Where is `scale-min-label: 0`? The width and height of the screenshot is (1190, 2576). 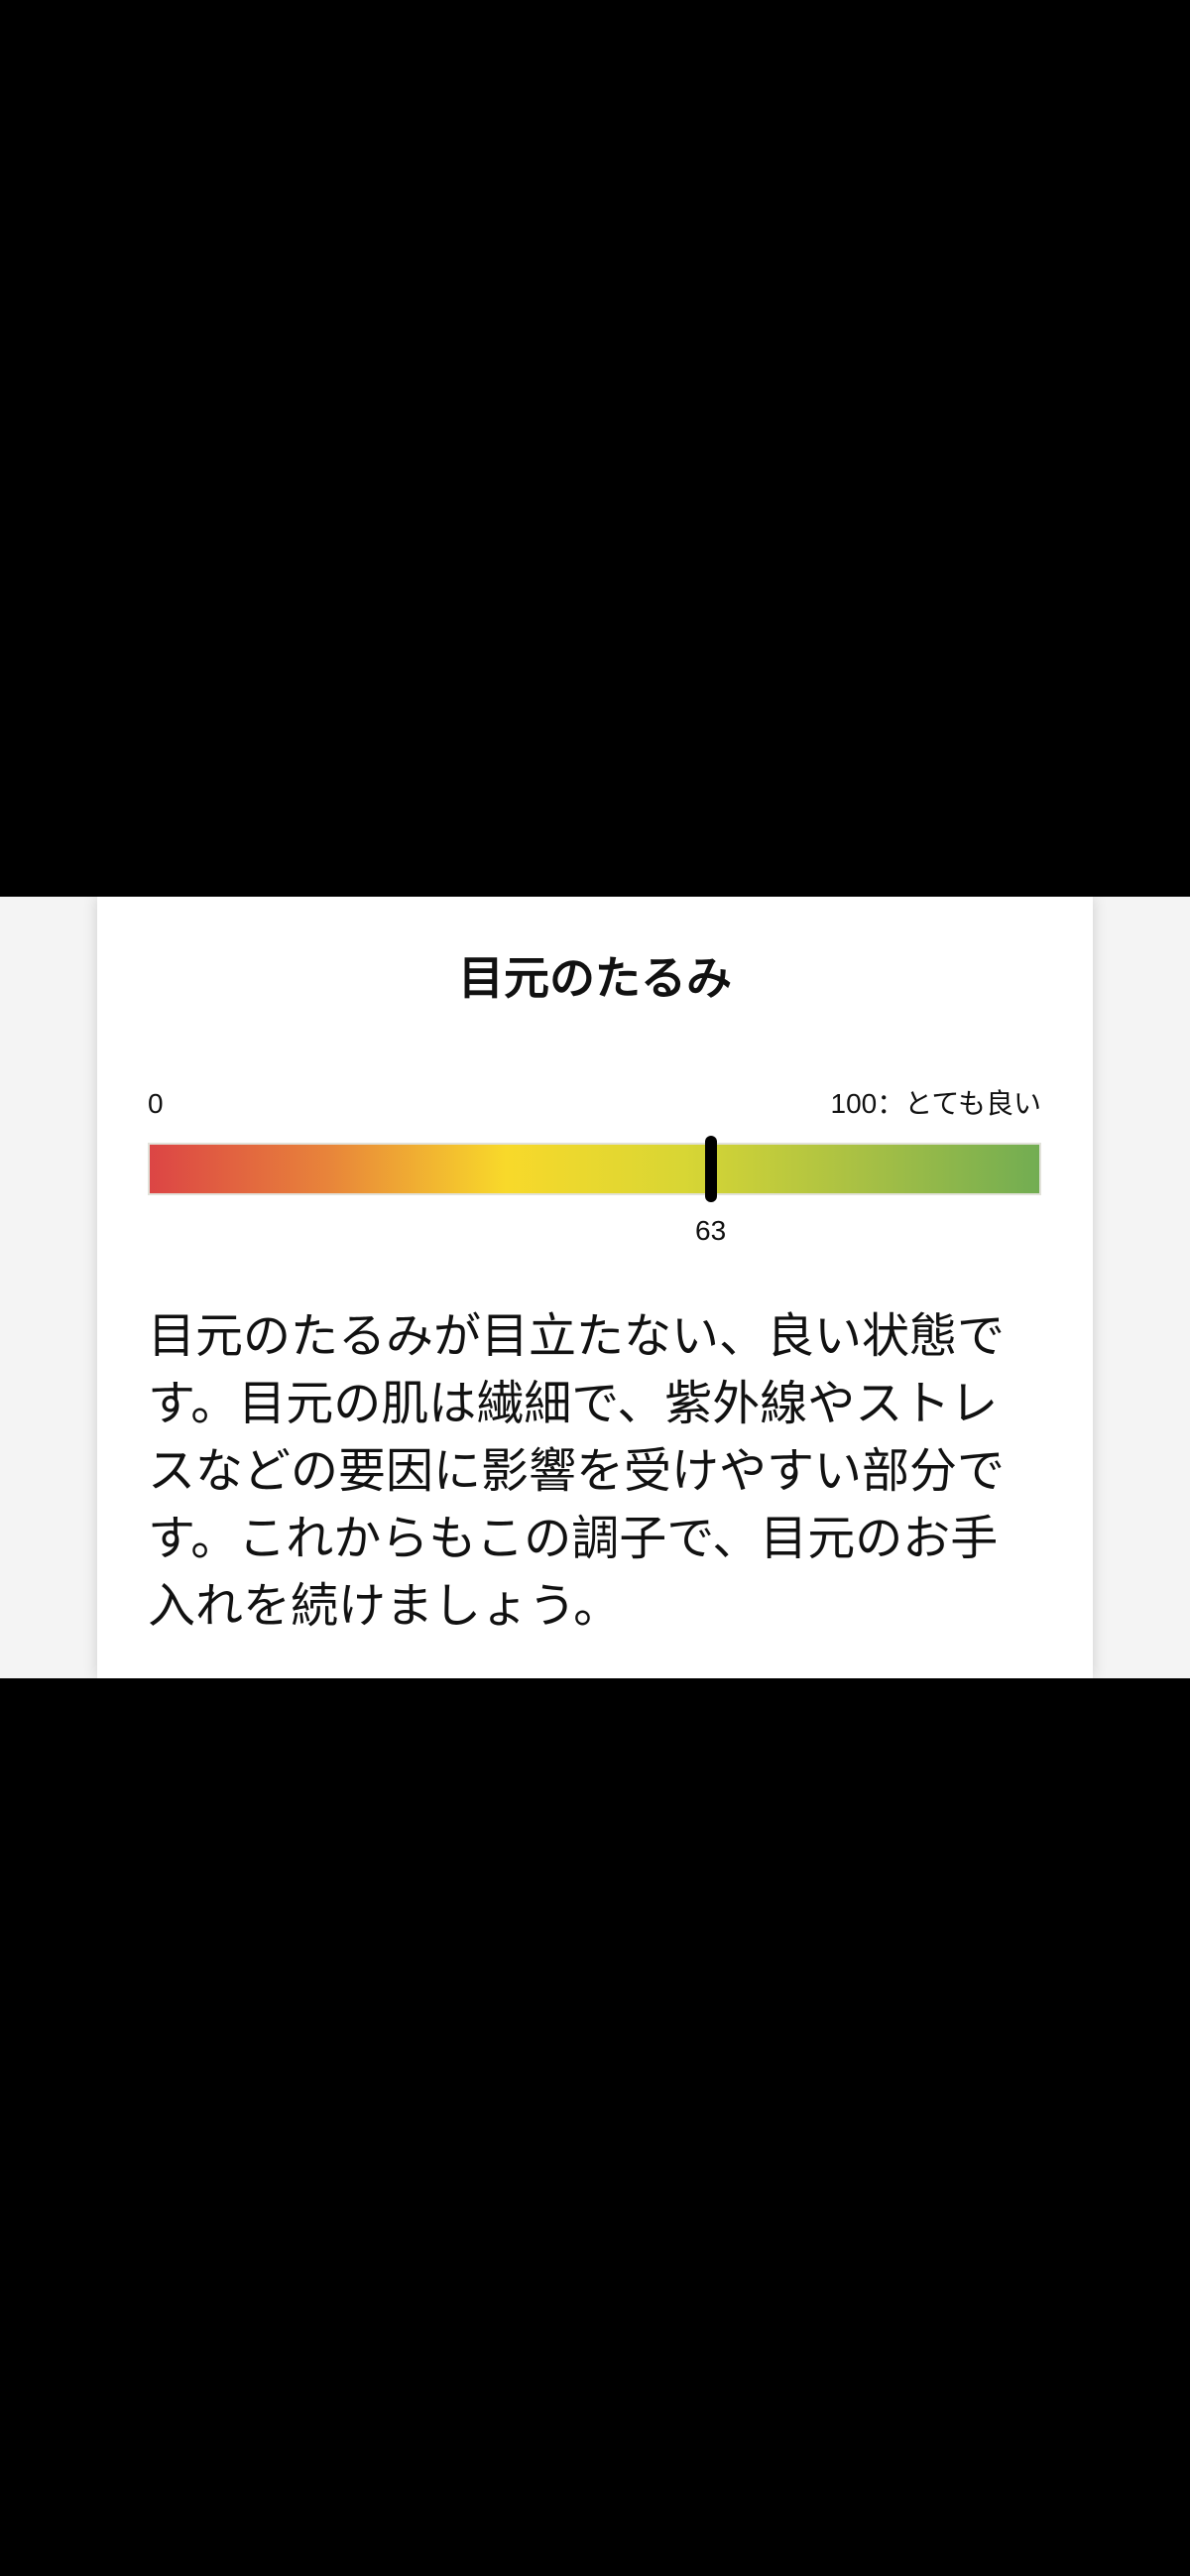
scale-min-label: 0 is located at coordinates (156, 1103).